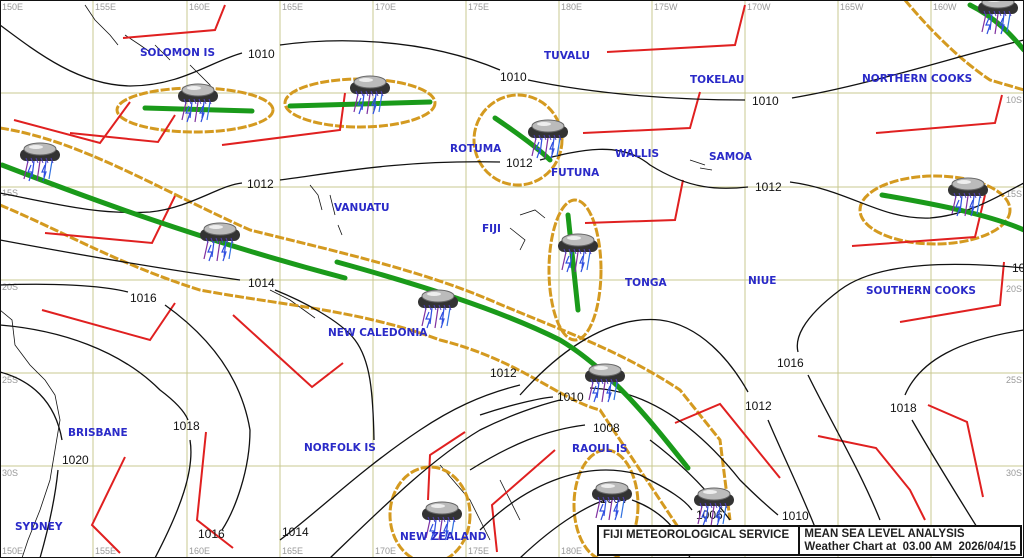 The height and width of the screenshot is (558, 1024). What do you see at coordinates (10, 333) in the screenshot?
I see `latitude-labels-left: 15S 20S 25S 30S` at bounding box center [10, 333].